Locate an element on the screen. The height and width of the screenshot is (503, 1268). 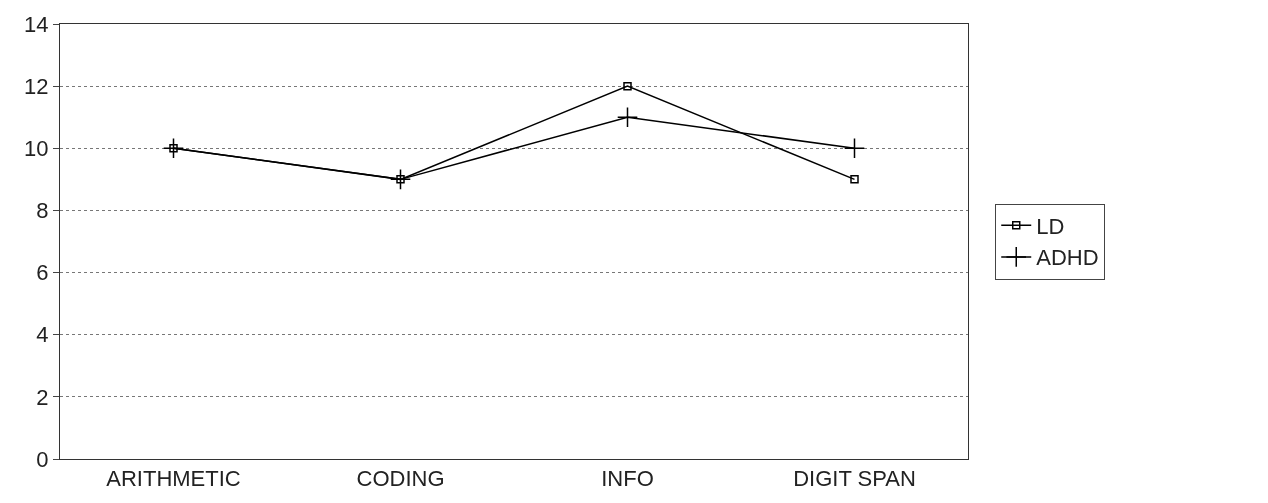
x-tick-label: ARITHMETIC is located at coordinates (173, 479).